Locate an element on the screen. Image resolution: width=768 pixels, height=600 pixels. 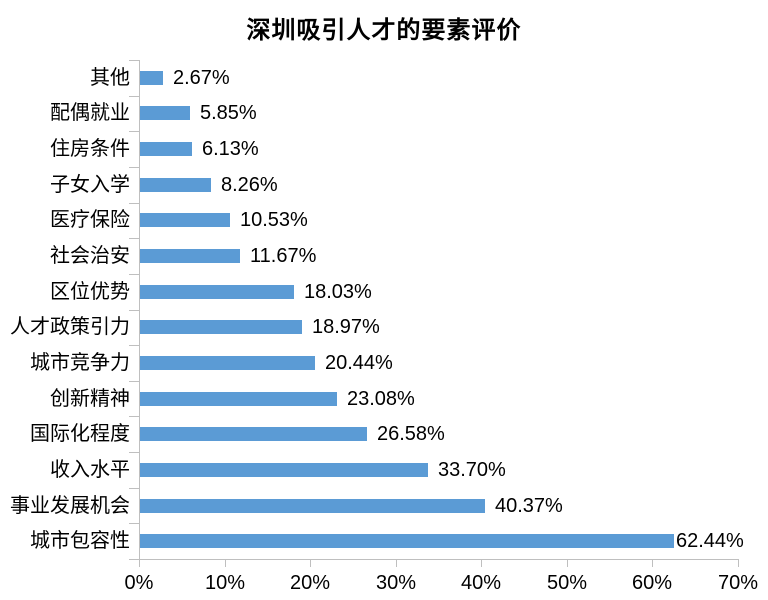
value-label: 11.67% is located at coordinates (283, 256).